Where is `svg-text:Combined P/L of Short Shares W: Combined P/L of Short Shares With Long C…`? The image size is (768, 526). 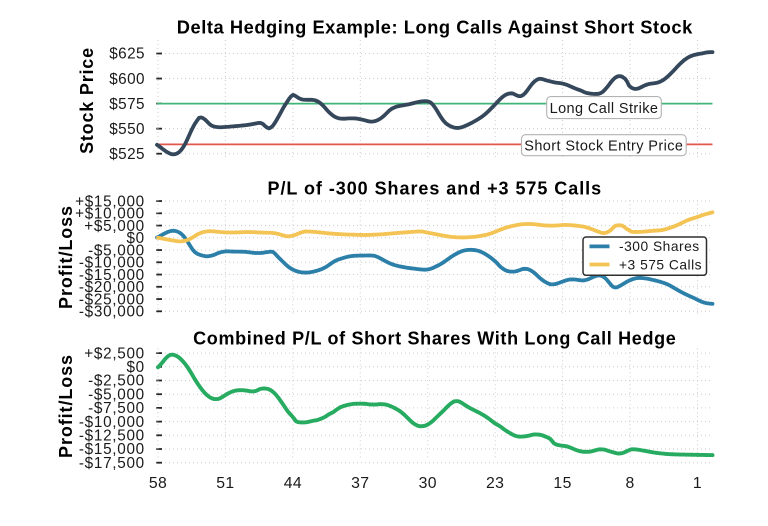
svg-text:Combined P/L of Short Shares W: Combined P/L of Short Shares With Long C… is located at coordinates (434, 339).